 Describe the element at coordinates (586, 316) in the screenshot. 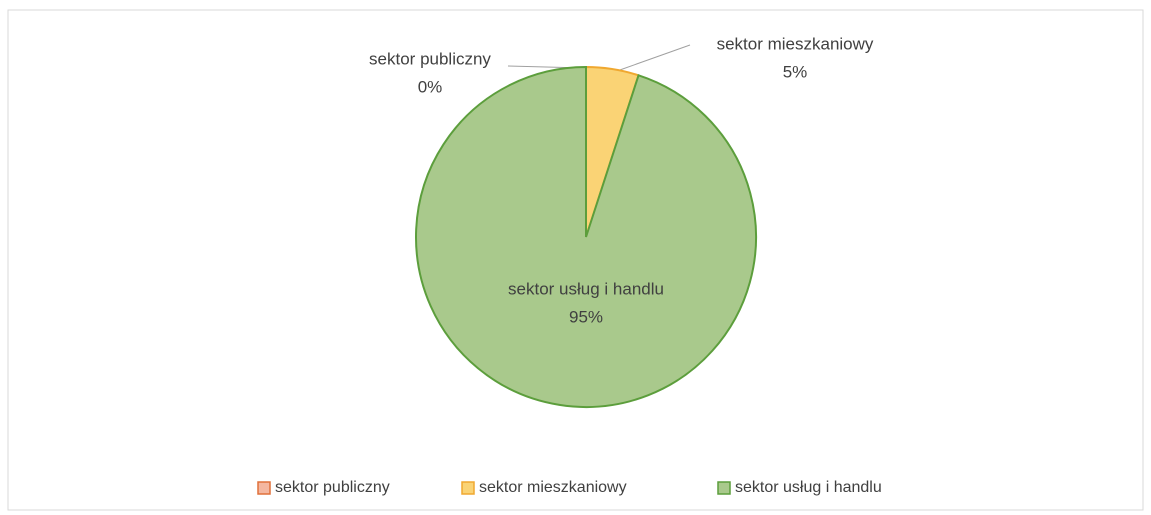

I see `data-label: 95%` at that location.